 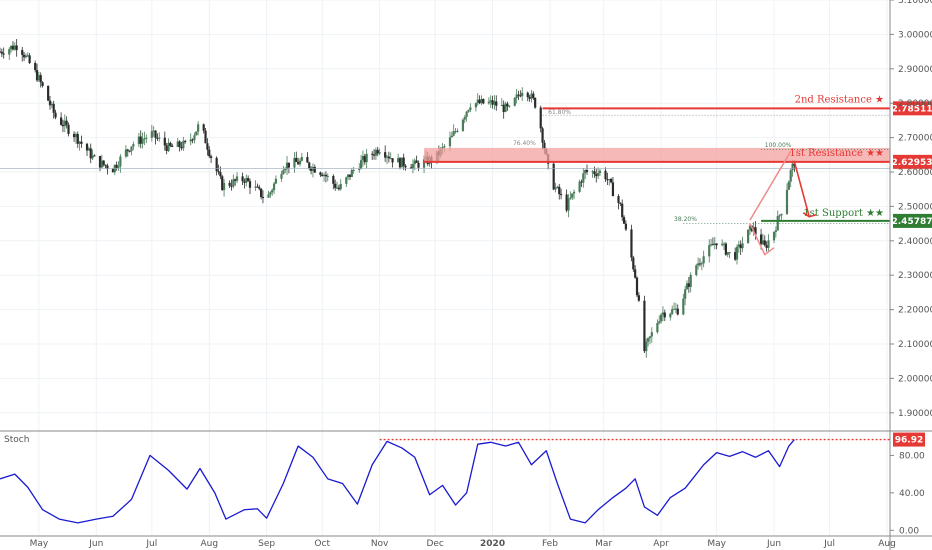 I want to click on level-price-badge, so click(x=912, y=161).